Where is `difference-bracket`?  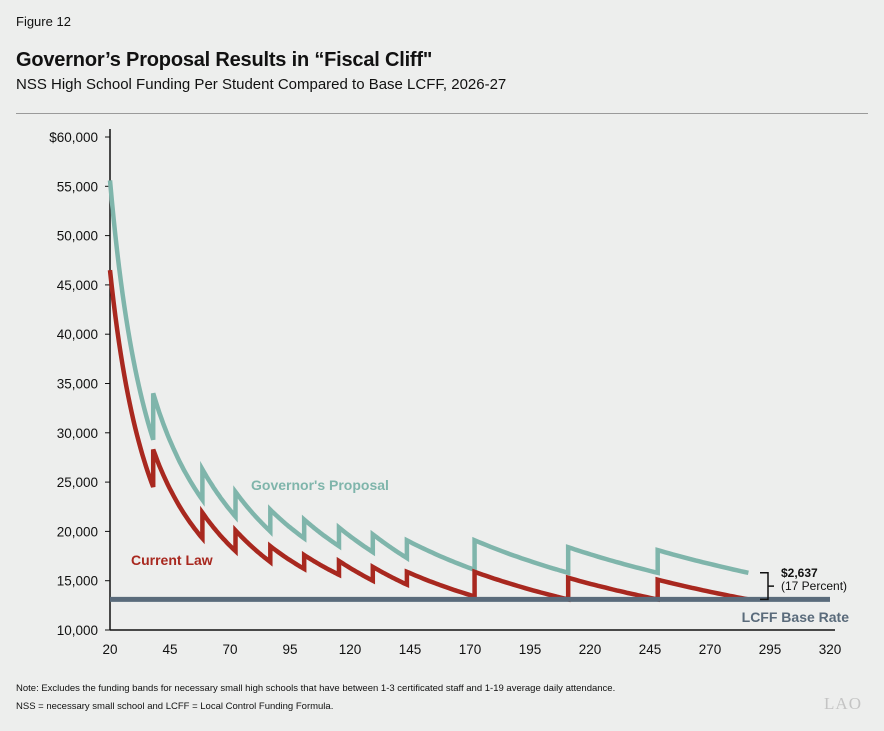 difference-bracket is located at coordinates (767, 586).